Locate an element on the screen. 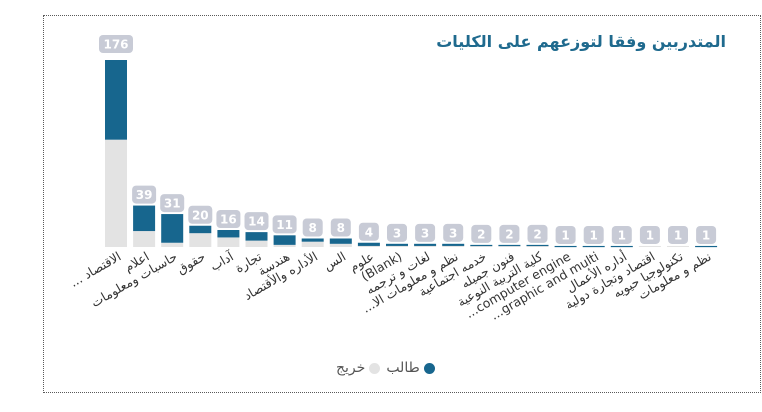 This screenshot has height=412, width=762. total-label-21: 1 is located at coordinates (706, 235).